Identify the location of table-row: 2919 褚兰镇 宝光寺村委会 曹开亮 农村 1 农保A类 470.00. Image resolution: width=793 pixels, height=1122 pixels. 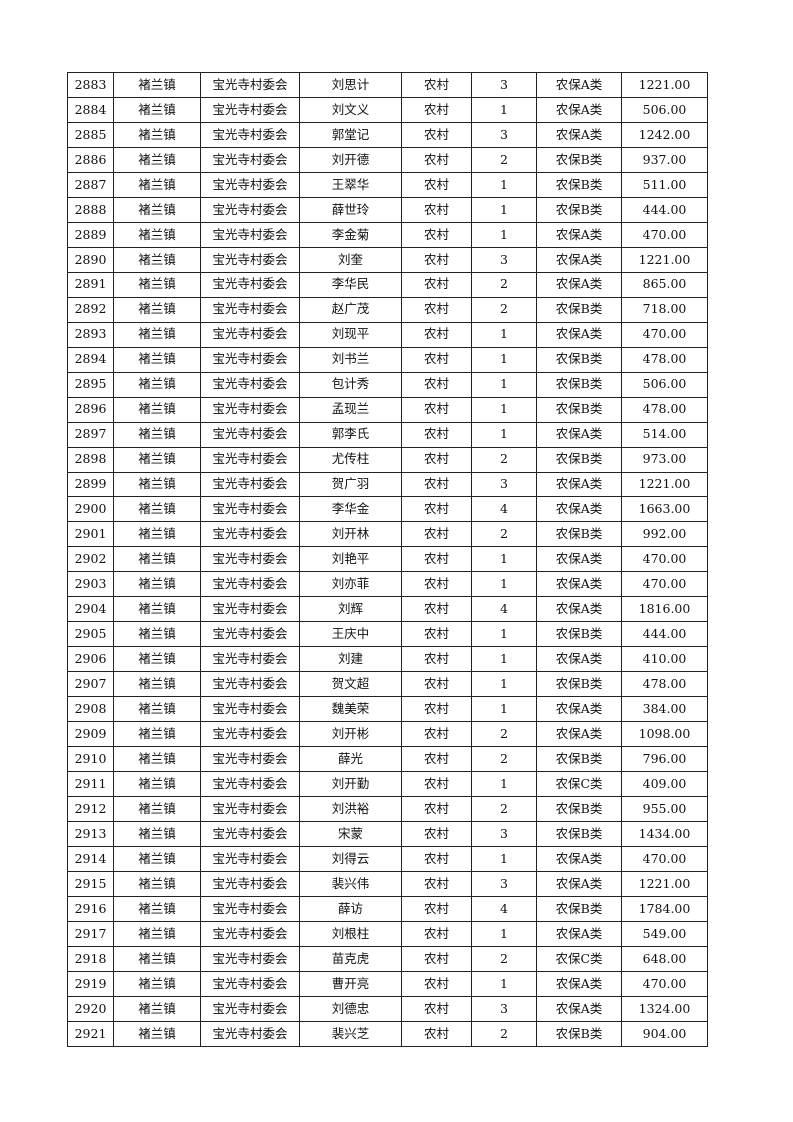
(387, 983).